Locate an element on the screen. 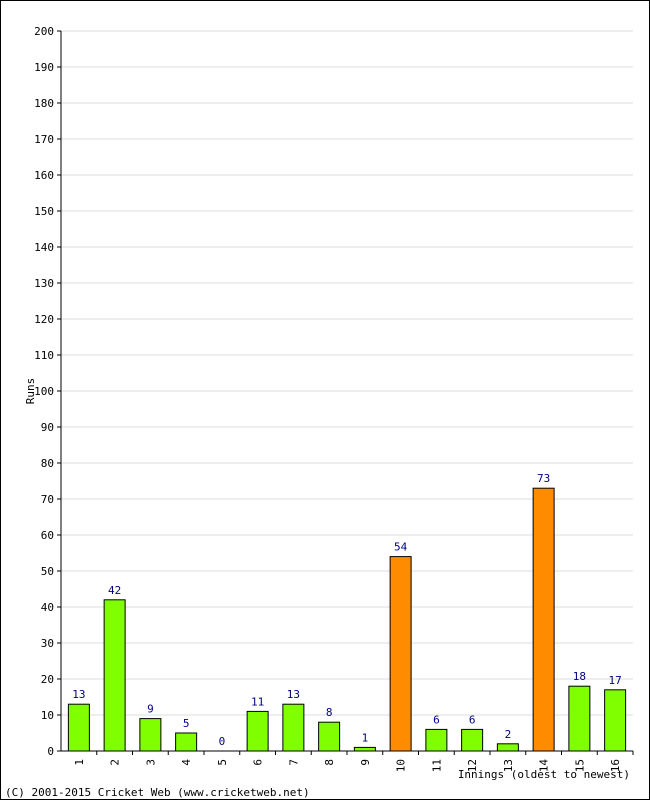 The width and height of the screenshot is (650, 801). y-tick-label: 30 is located at coordinates (47, 643).